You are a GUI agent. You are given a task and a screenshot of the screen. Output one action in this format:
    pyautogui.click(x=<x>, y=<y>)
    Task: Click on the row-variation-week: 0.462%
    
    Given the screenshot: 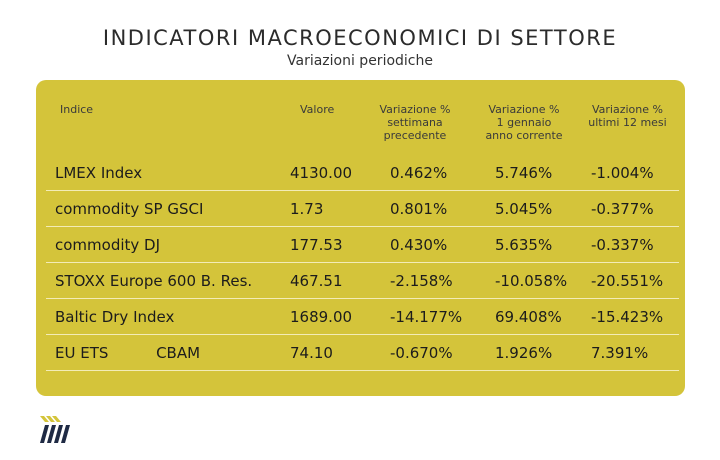 What is the action you would take?
    pyautogui.click(x=419, y=173)
    